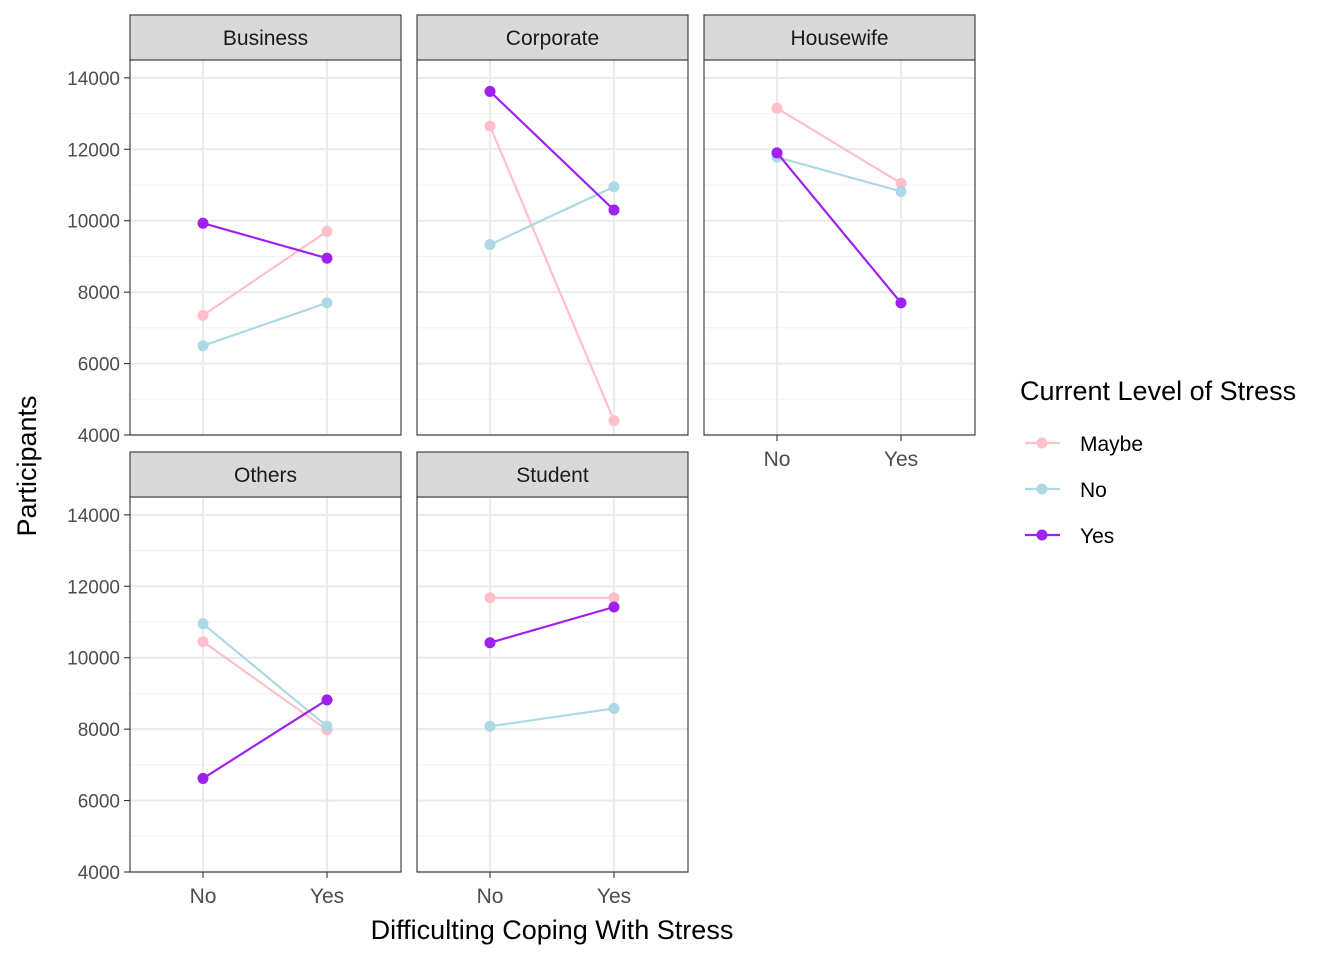 The width and height of the screenshot is (1344, 965). I want to click on x-axis-title: Difficulting Coping With Stress, so click(552, 930).